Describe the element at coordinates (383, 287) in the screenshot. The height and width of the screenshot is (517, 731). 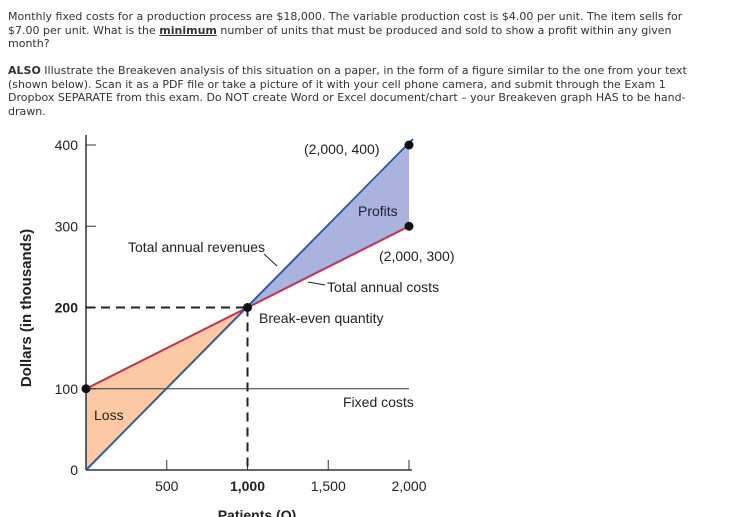
I see `costs-label: Total annual costs` at that location.